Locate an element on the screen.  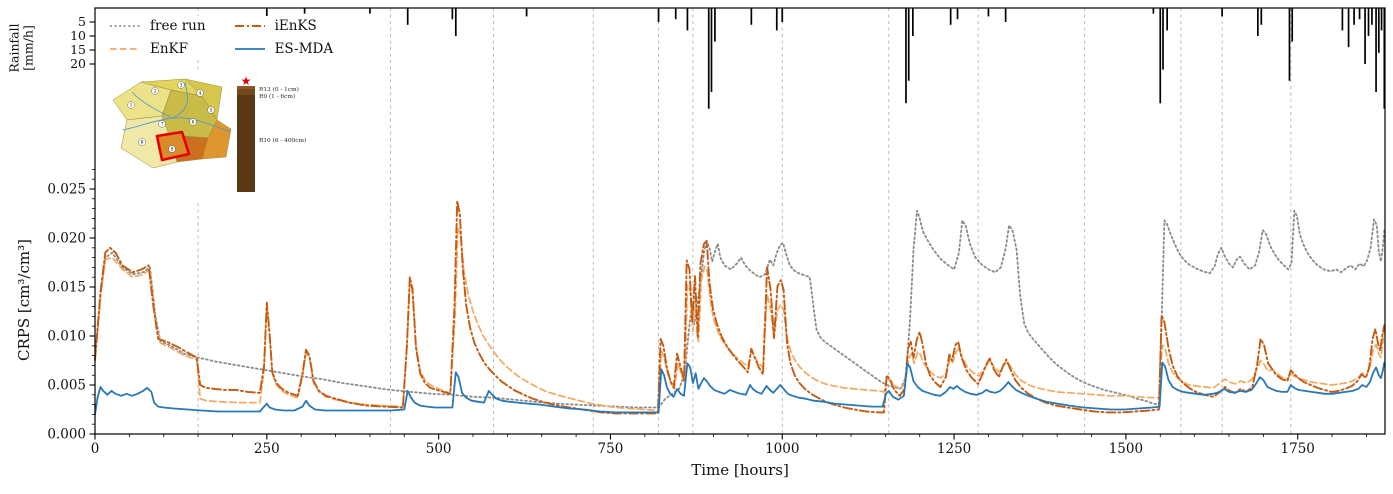
depth-label-1-6cm: R9 (1 - 6cm) is located at coordinates (277, 96).